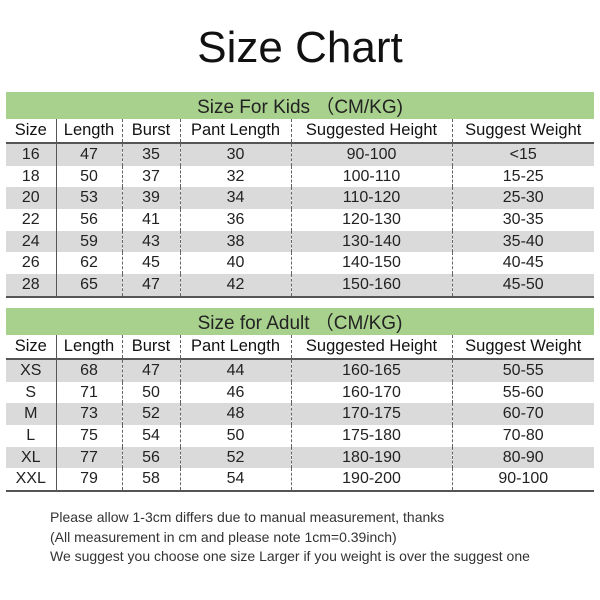 The image size is (600, 600). What do you see at coordinates (31, 286) in the screenshot?
I see `table-cell: 28` at bounding box center [31, 286].